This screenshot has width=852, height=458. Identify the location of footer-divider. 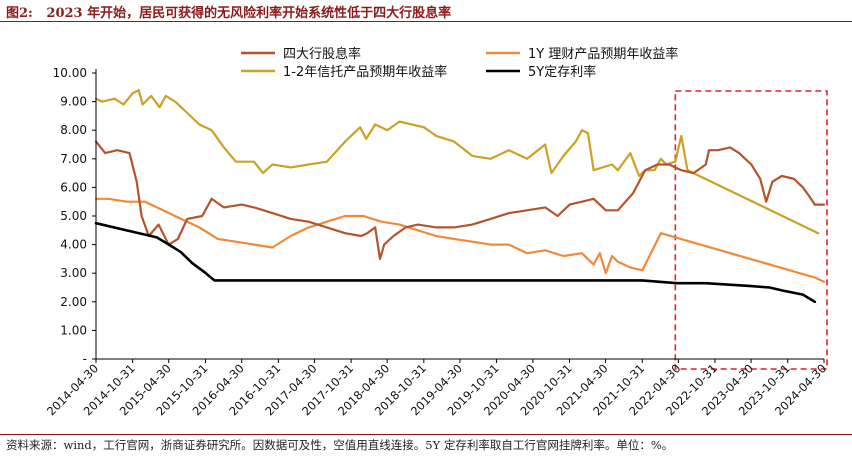
(426, 434).